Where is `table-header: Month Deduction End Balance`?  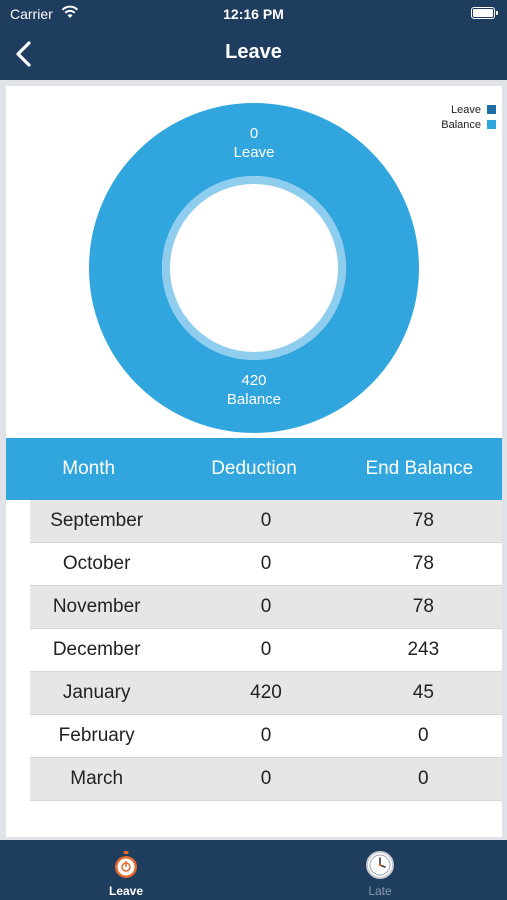 table-header: Month Deduction End Balance is located at coordinates (254, 469).